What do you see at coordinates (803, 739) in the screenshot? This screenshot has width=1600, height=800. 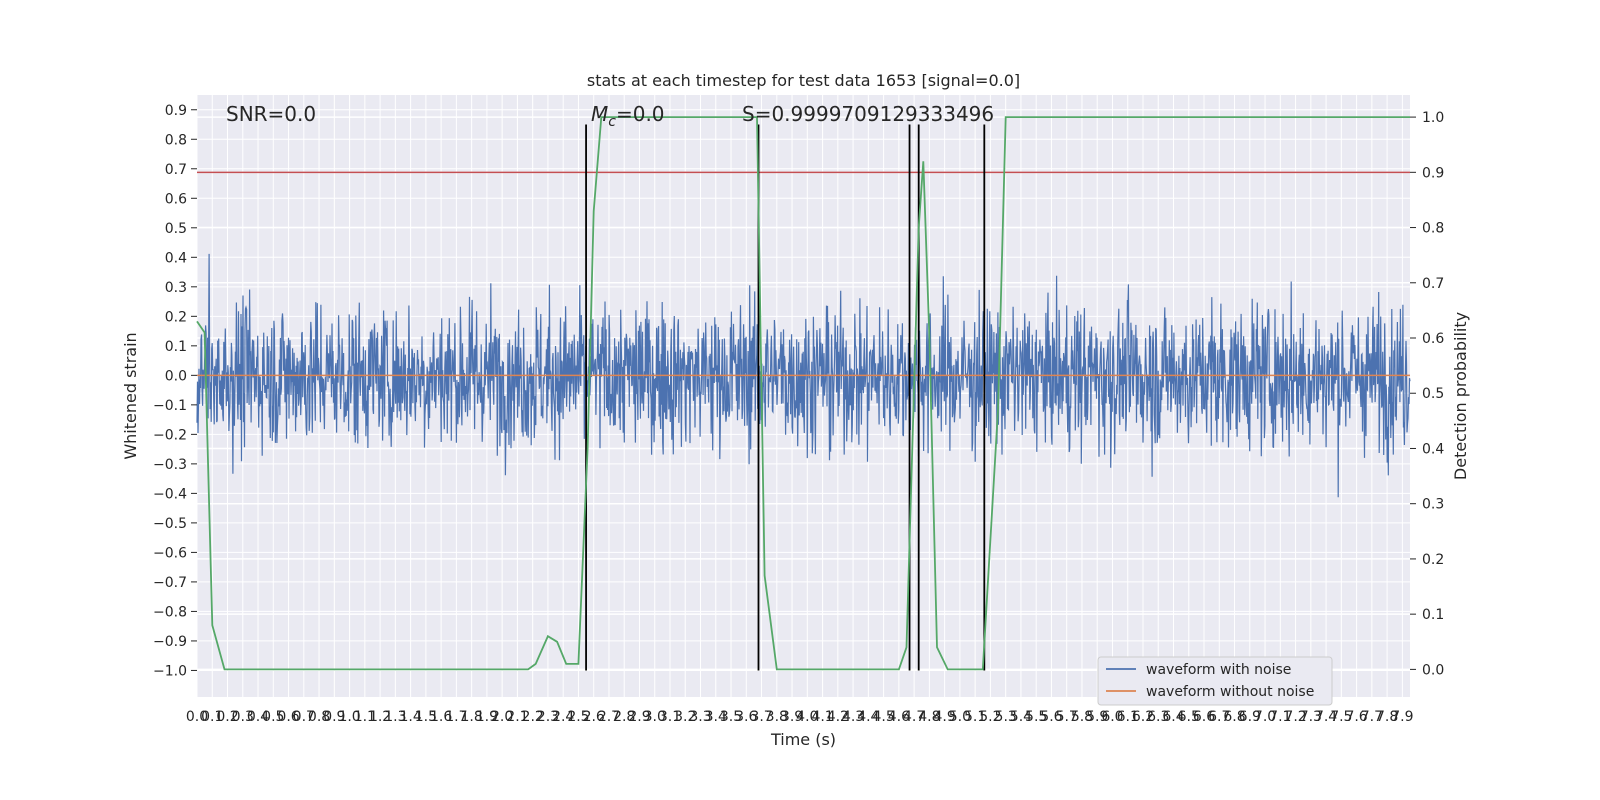 I see `x-axis-label: Time (s)` at bounding box center [803, 739].